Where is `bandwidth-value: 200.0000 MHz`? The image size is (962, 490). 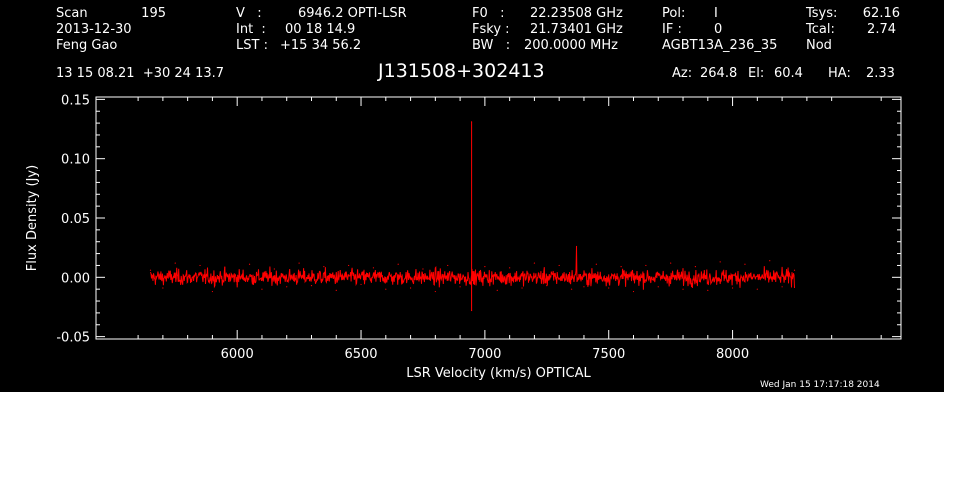 bandwidth-value: 200.0000 MHz is located at coordinates (571, 45).